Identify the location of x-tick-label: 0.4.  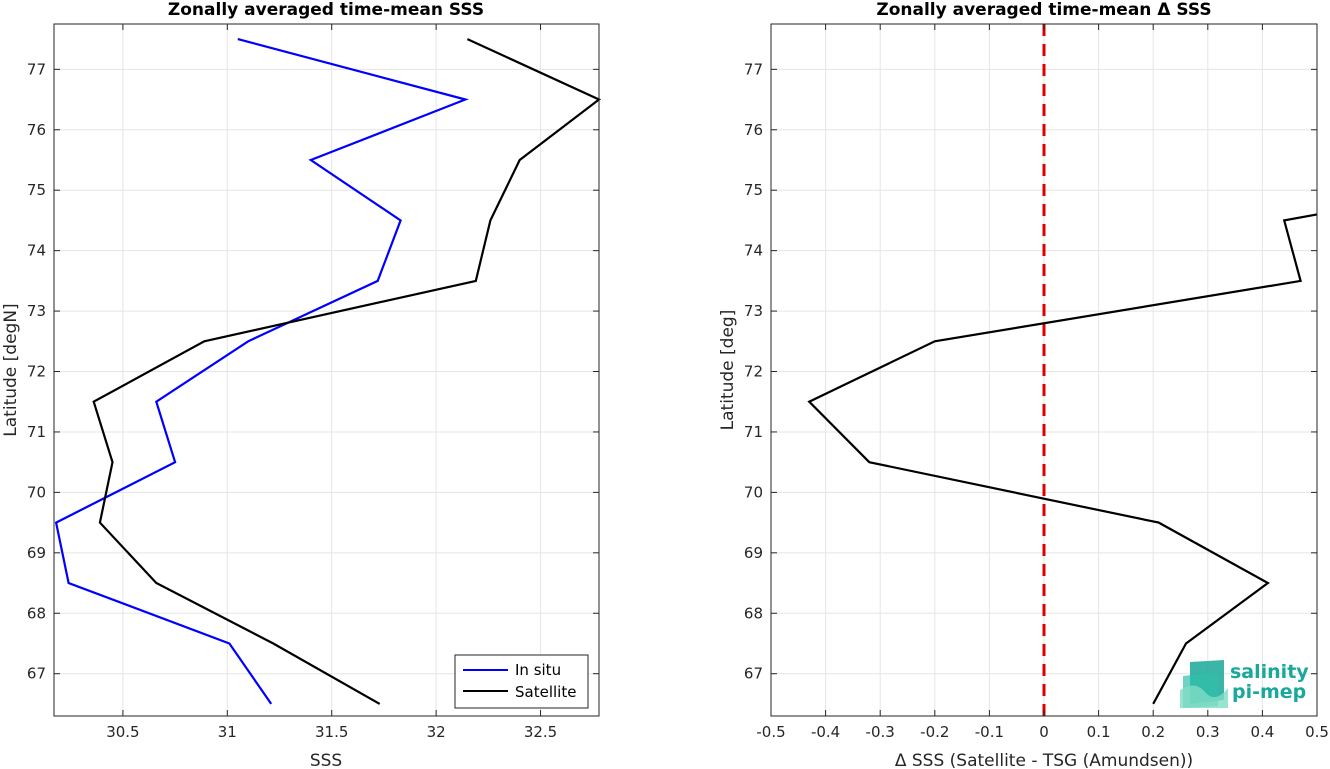
(1262, 732).